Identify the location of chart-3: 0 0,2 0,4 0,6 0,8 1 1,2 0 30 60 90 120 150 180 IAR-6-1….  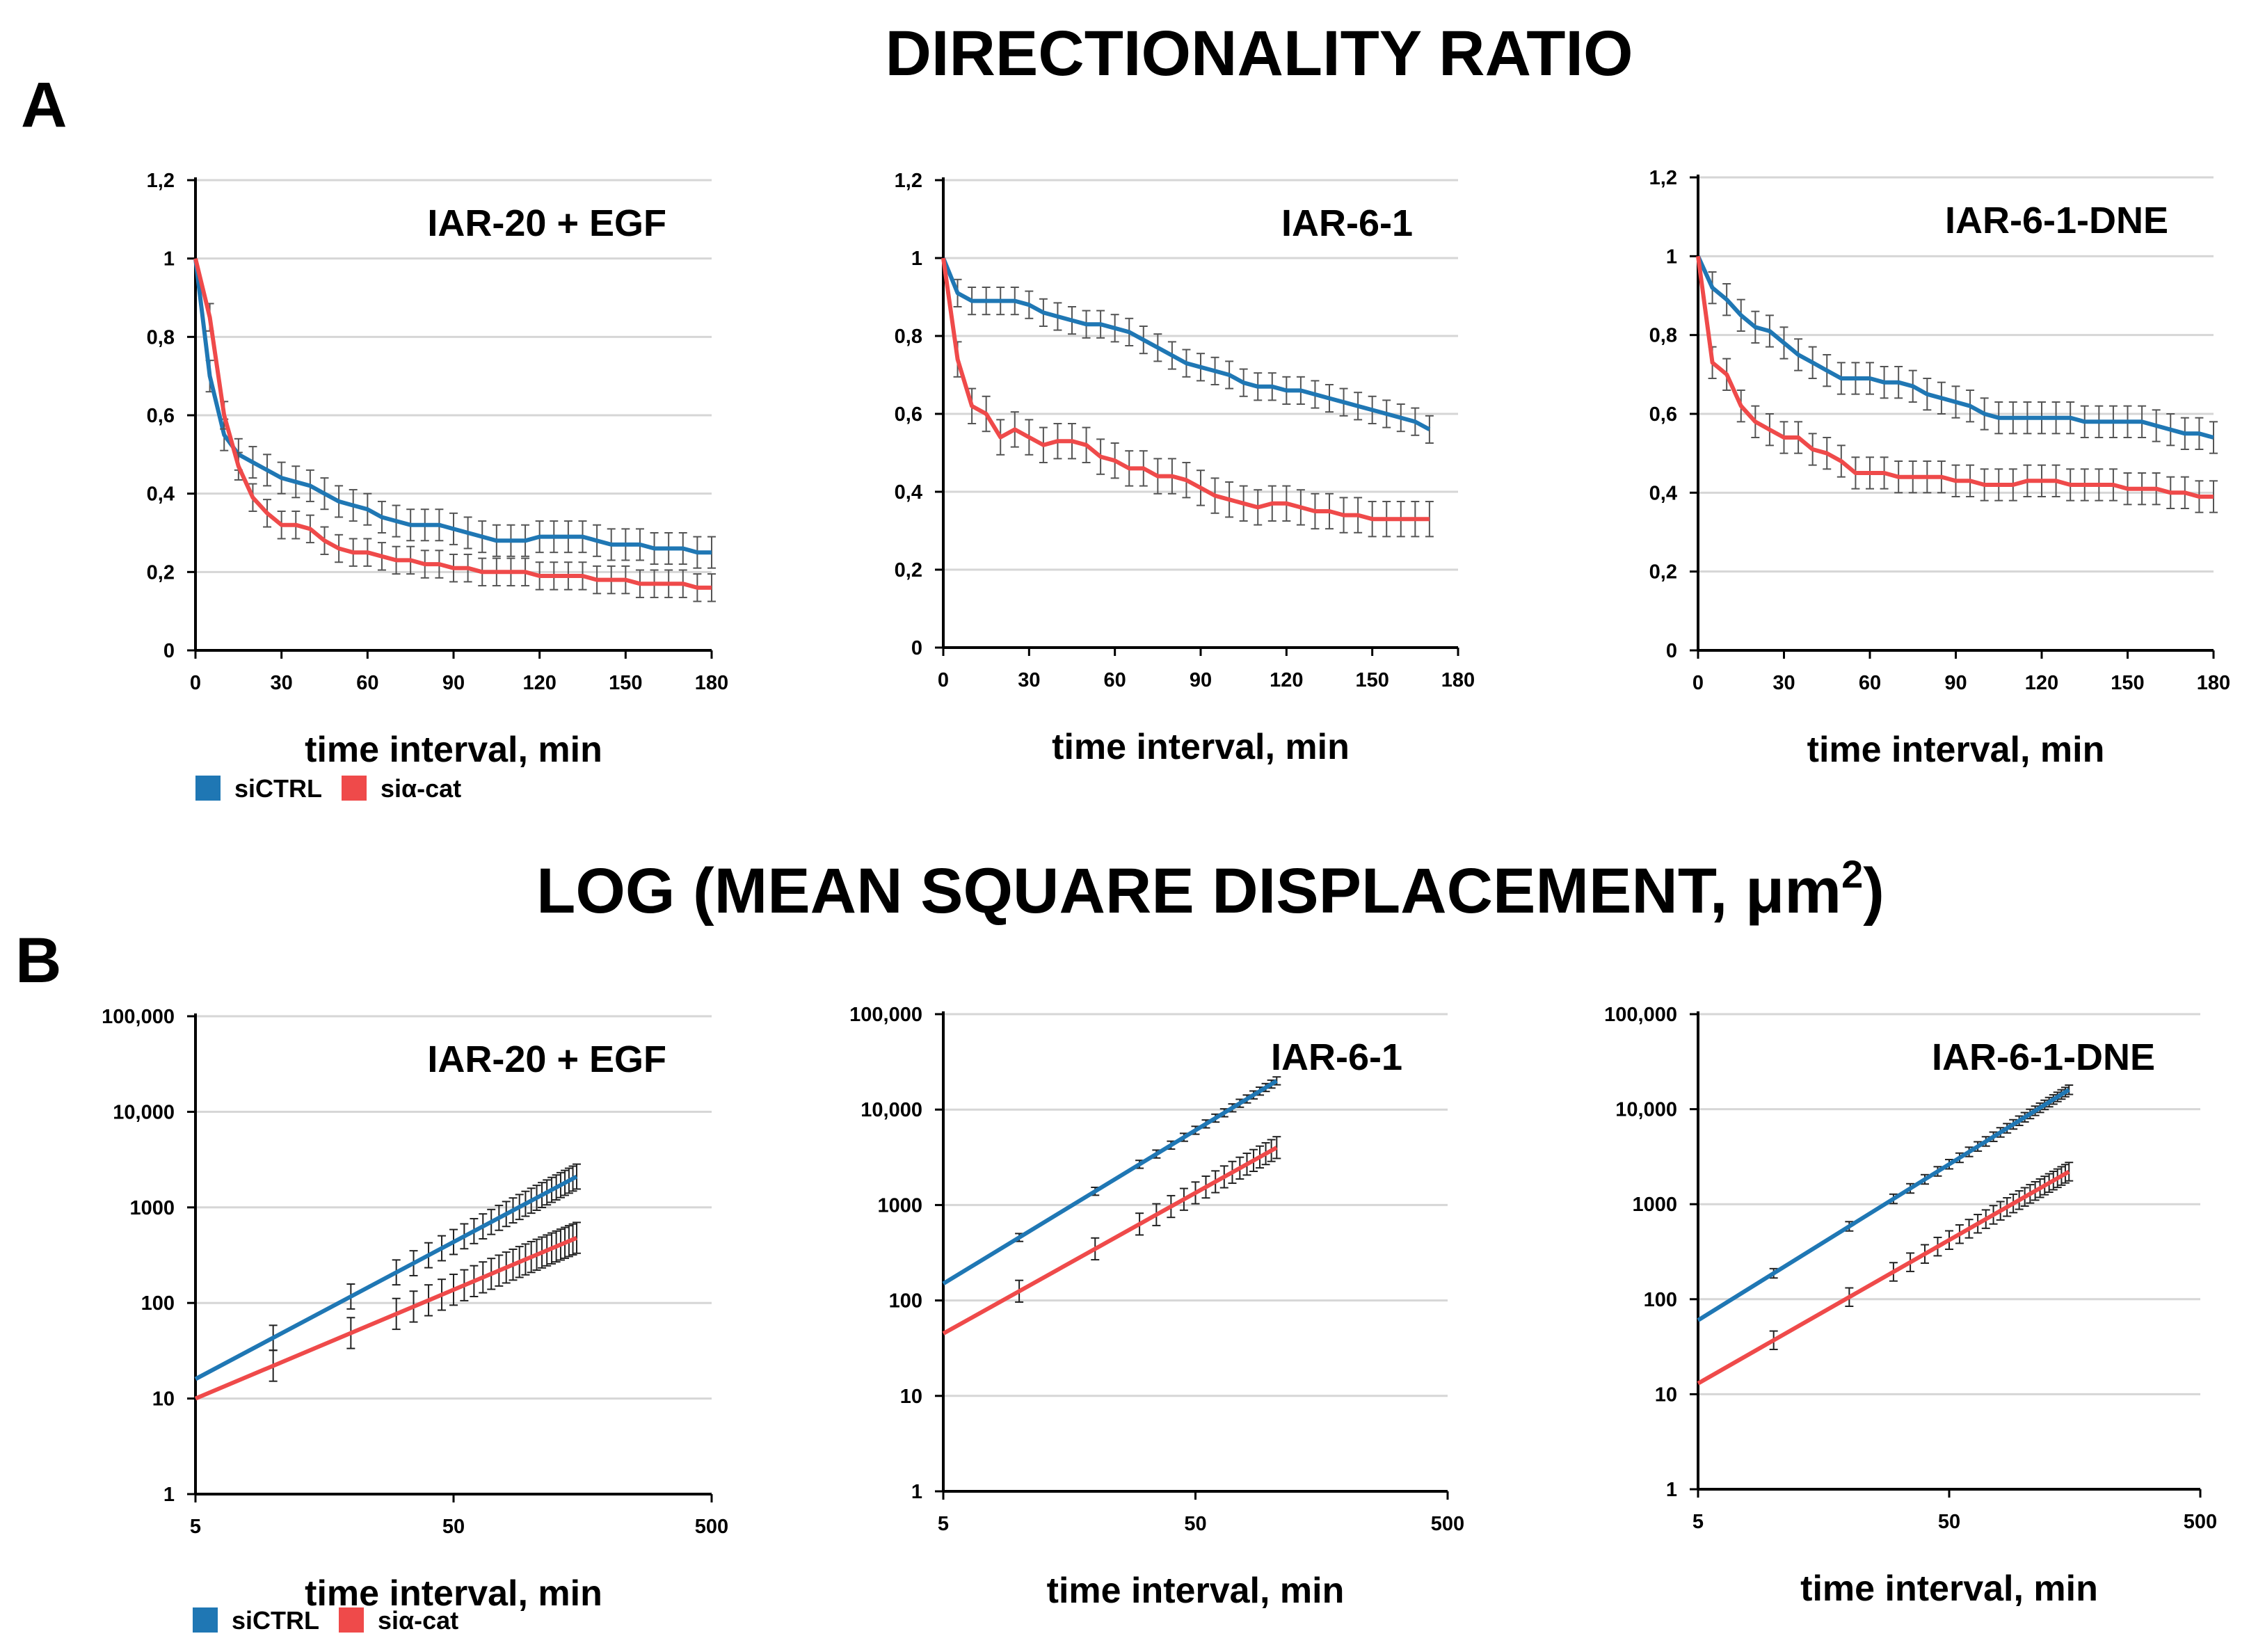
(1940, 469).